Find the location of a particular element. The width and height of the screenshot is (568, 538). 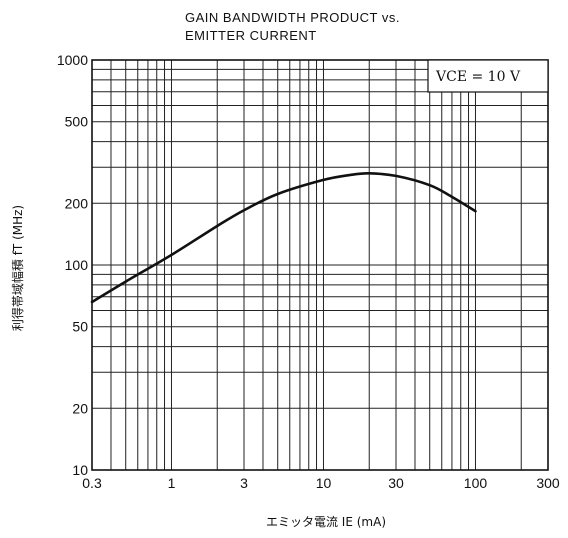

x-tick-label: 100 is located at coordinates (476, 483).